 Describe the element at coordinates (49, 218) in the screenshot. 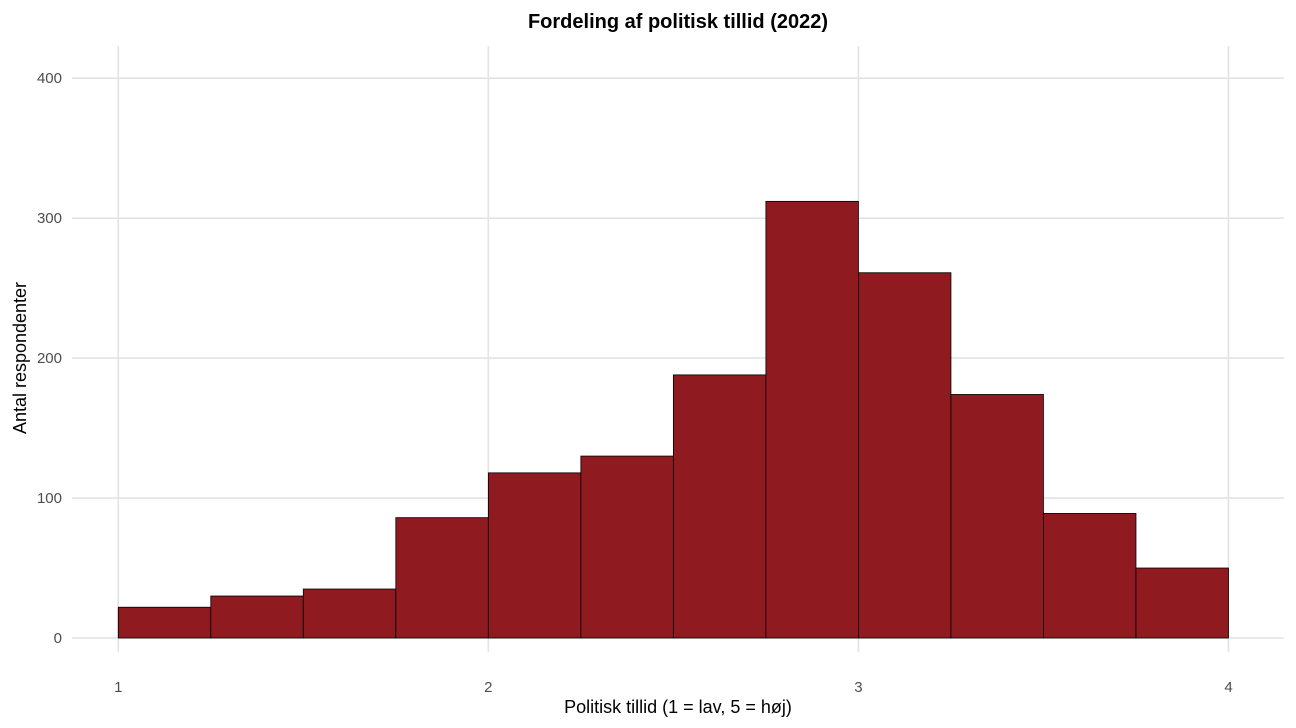

I see `y-tick-label: 300` at that location.